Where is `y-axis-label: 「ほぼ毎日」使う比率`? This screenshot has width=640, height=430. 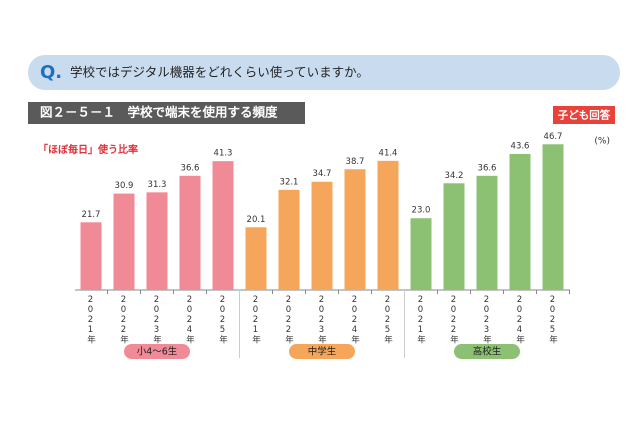
y-axis-label: 「ほぼ毎日」使う比率 is located at coordinates (88, 149).